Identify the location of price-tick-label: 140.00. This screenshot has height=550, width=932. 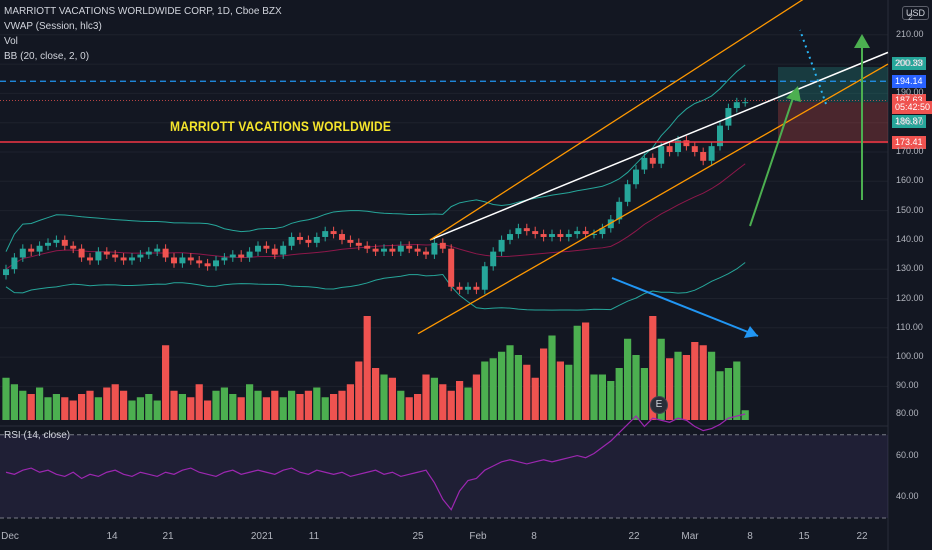
(910, 238).